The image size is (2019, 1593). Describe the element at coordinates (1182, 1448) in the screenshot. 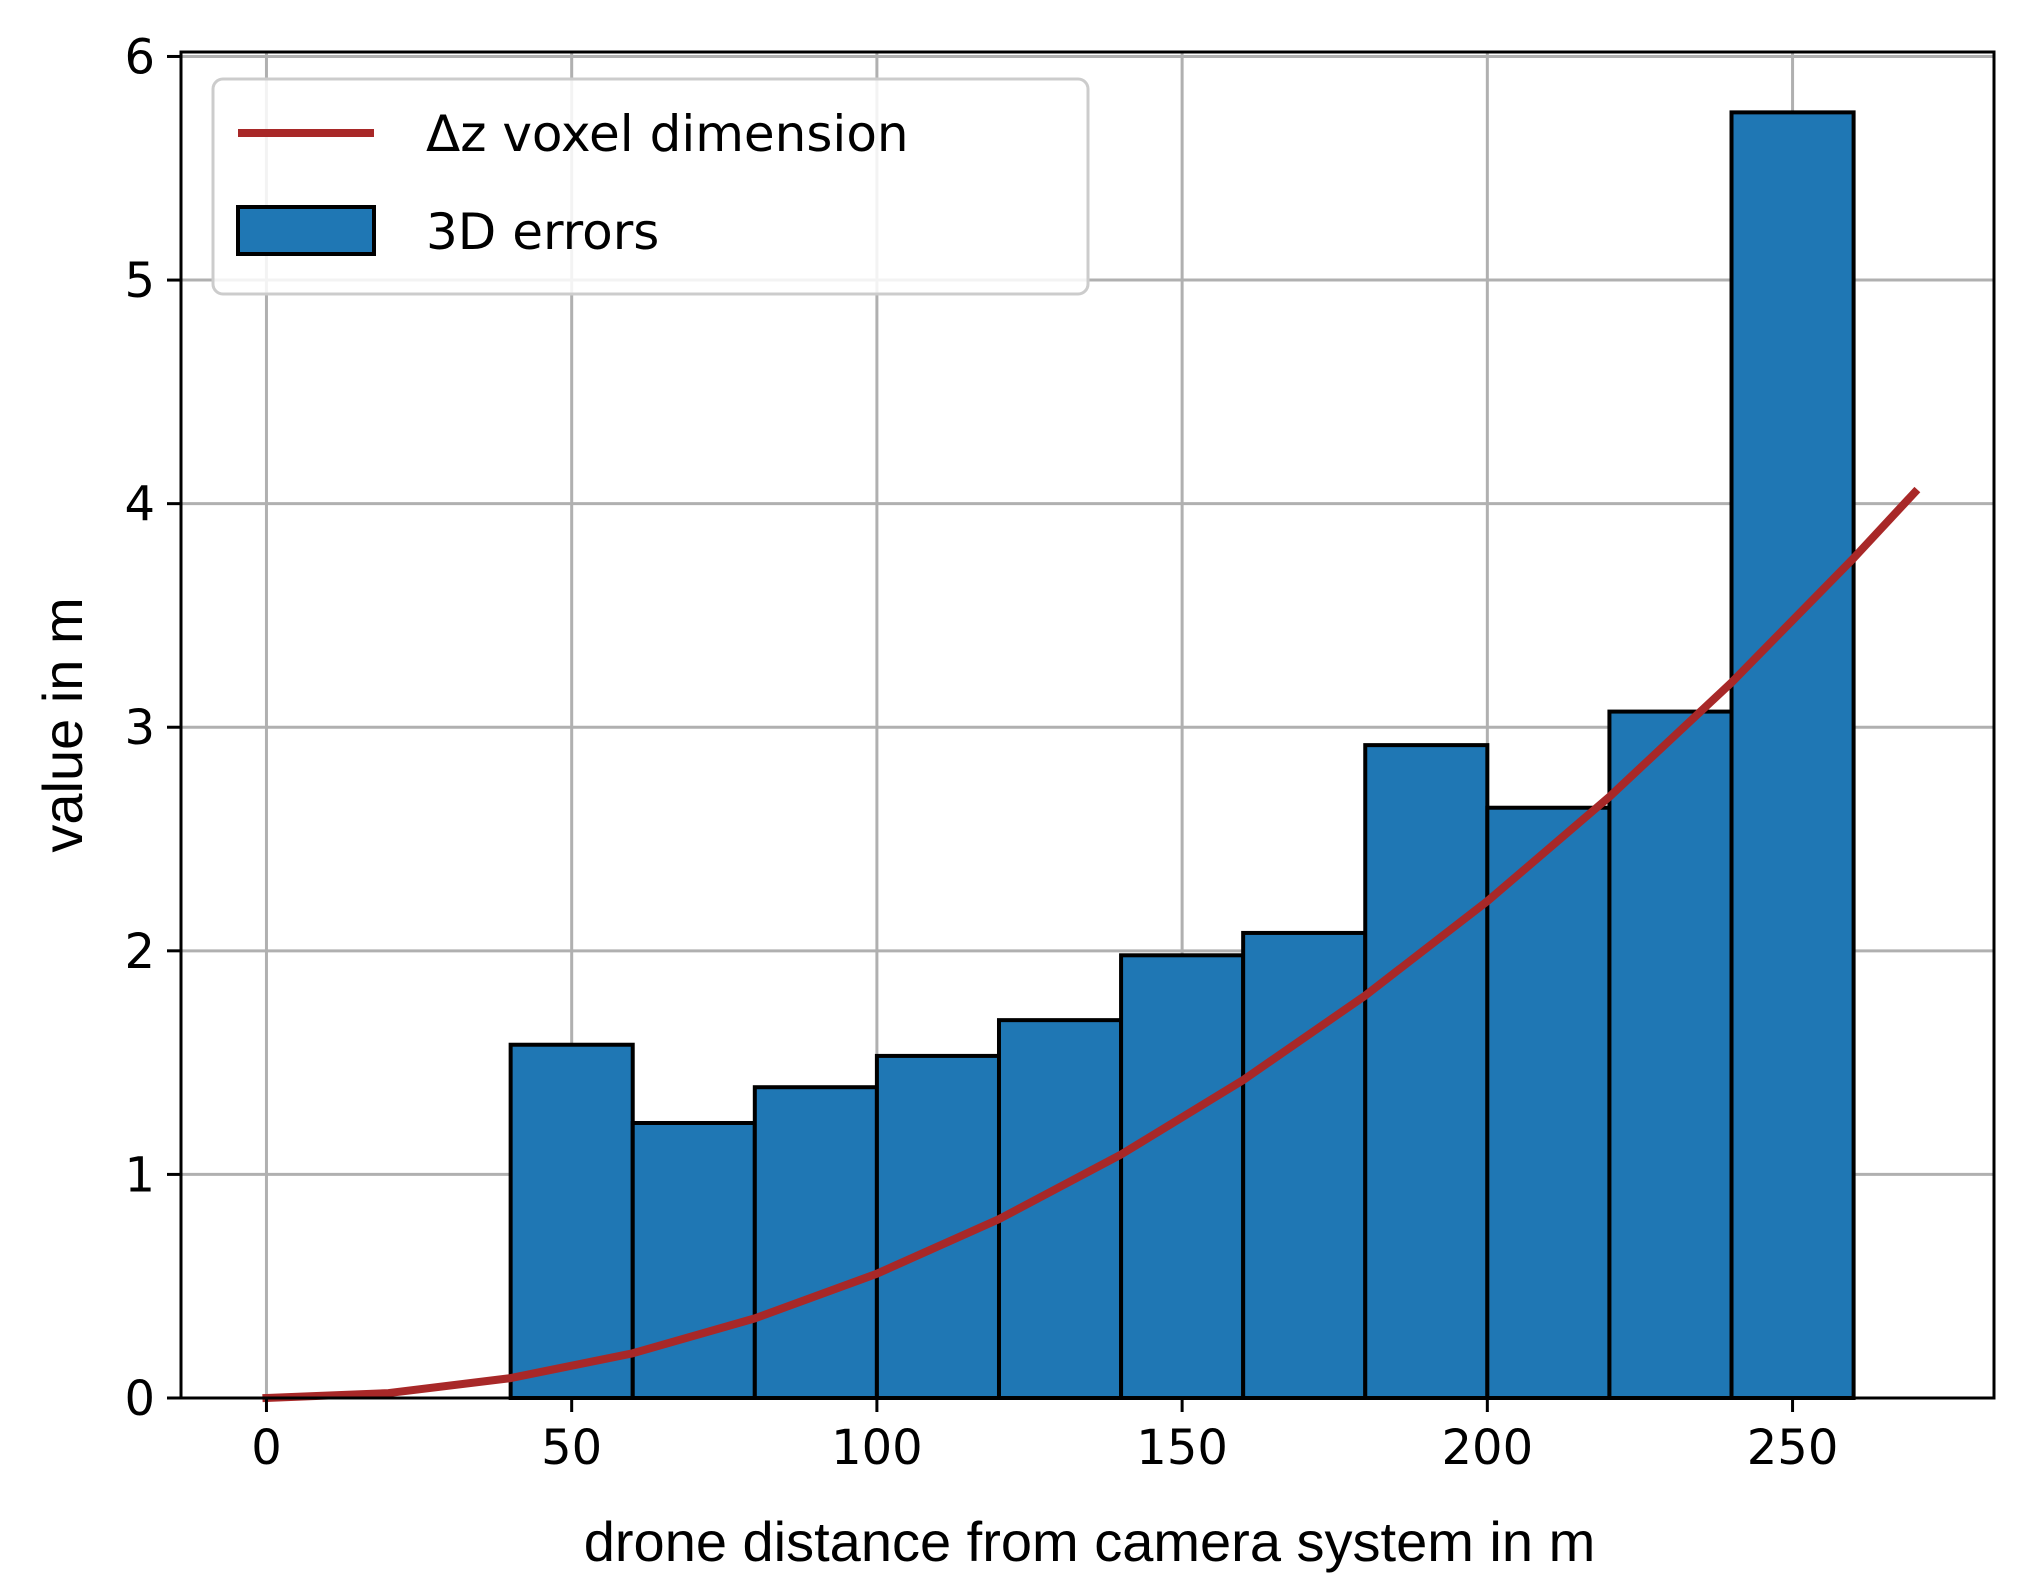

I see `x-tick-label: 150` at that location.